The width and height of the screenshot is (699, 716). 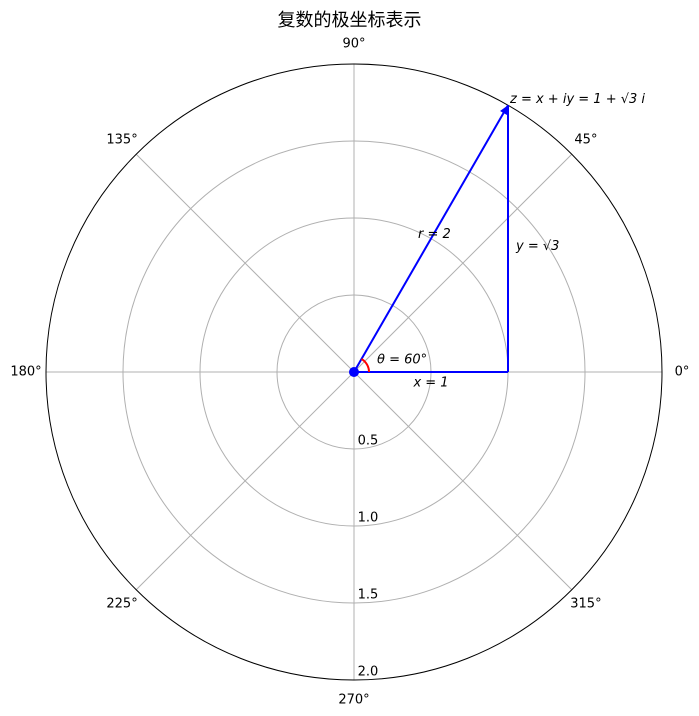 What do you see at coordinates (402, 360) in the screenshot?
I see `theta-label: θ = 60°` at bounding box center [402, 360].